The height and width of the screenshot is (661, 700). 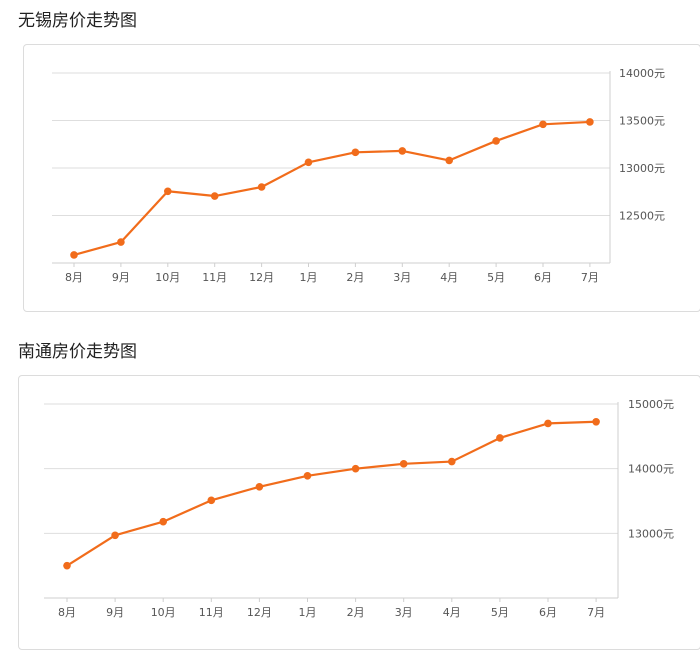 I want to click on y-tick-label: 15000元, so click(x=651, y=404).